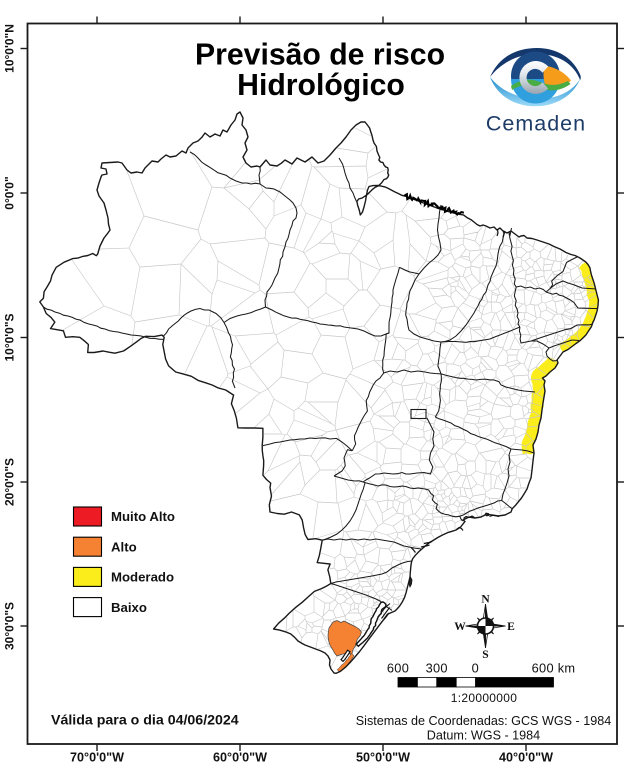 The height and width of the screenshot is (768, 642). What do you see at coordinates (511, 627) in the screenshot?
I see `svg-text: E` at bounding box center [511, 627].